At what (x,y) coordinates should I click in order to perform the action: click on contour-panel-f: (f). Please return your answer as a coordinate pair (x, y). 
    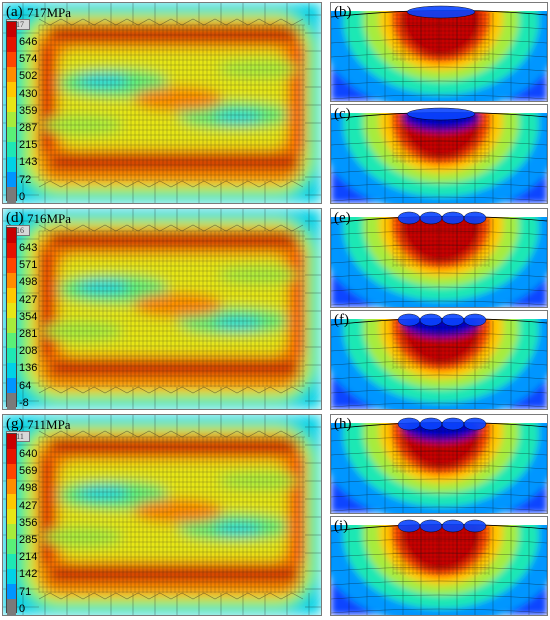
    Looking at the image, I should click on (439, 360).